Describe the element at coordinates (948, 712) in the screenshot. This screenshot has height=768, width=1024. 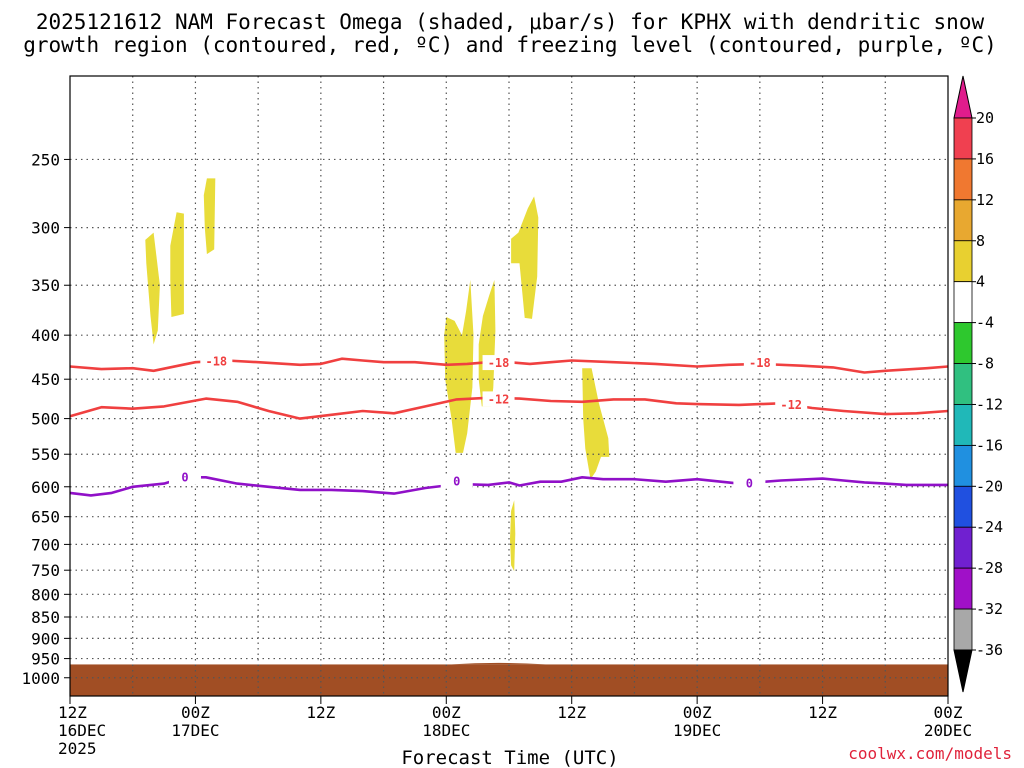
I see `x-tick-label-84-0: 00Z` at that location.